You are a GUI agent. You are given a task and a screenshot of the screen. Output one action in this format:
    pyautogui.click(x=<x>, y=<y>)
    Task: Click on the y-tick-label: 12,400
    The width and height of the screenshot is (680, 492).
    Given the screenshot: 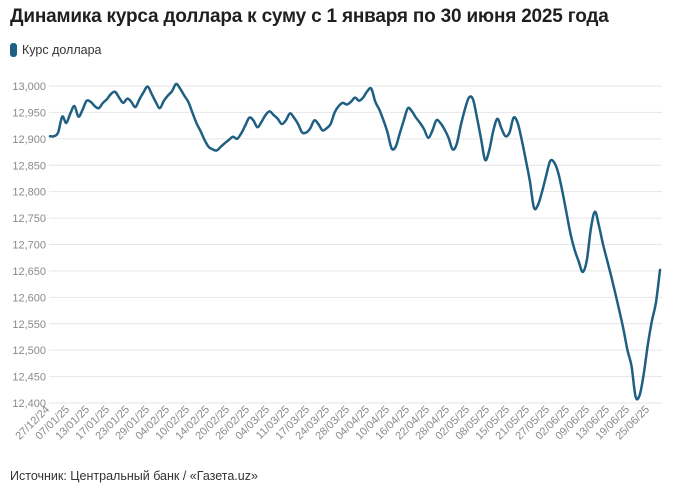 What is the action you would take?
    pyautogui.click(x=29, y=404)
    